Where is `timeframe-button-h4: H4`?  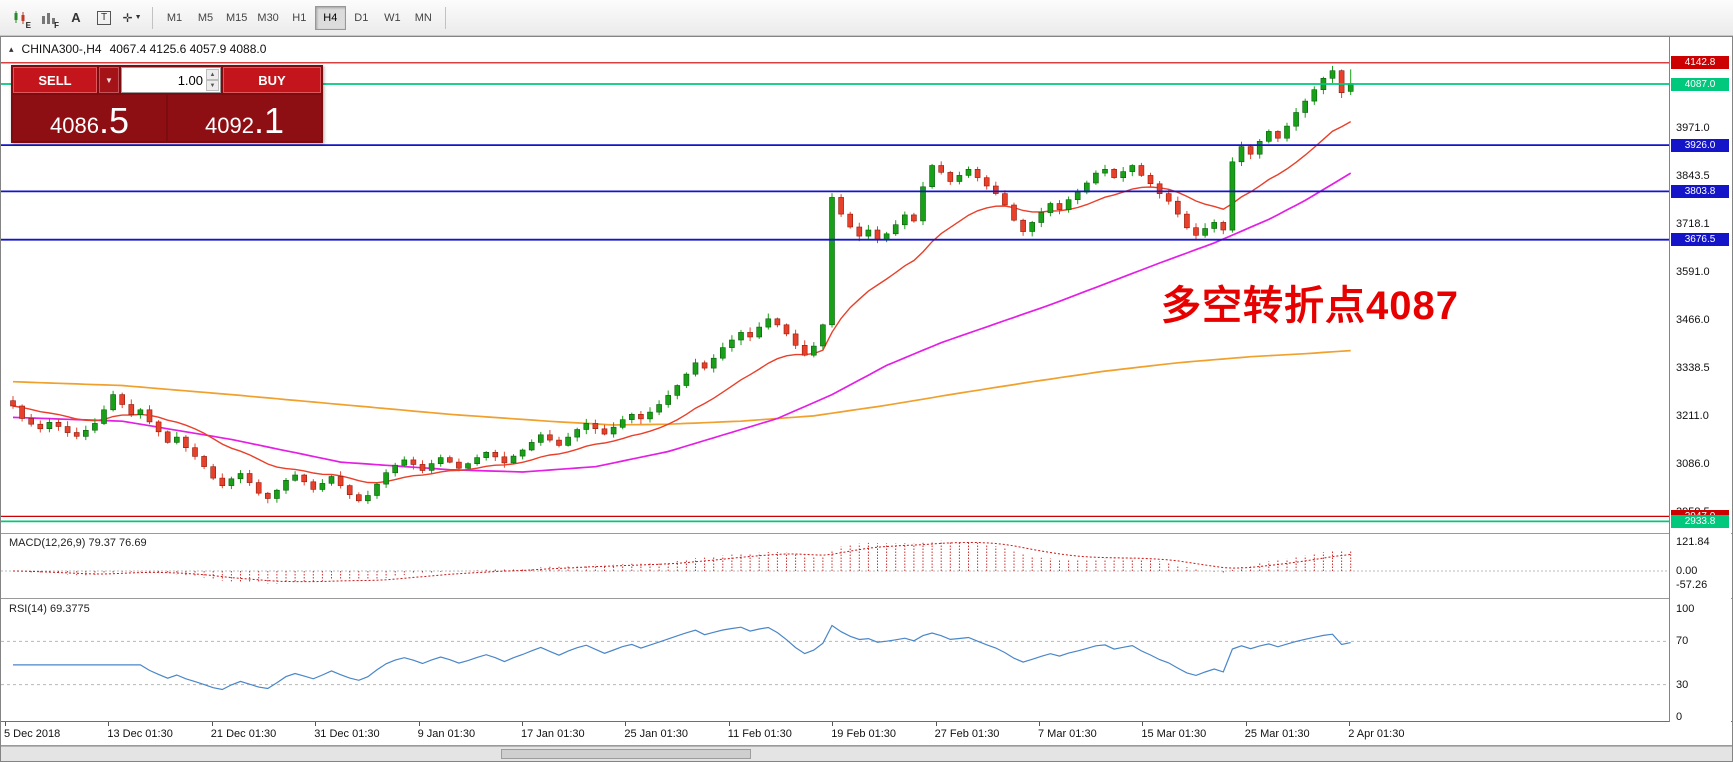 timeframe-button-h4: H4 is located at coordinates (330, 17).